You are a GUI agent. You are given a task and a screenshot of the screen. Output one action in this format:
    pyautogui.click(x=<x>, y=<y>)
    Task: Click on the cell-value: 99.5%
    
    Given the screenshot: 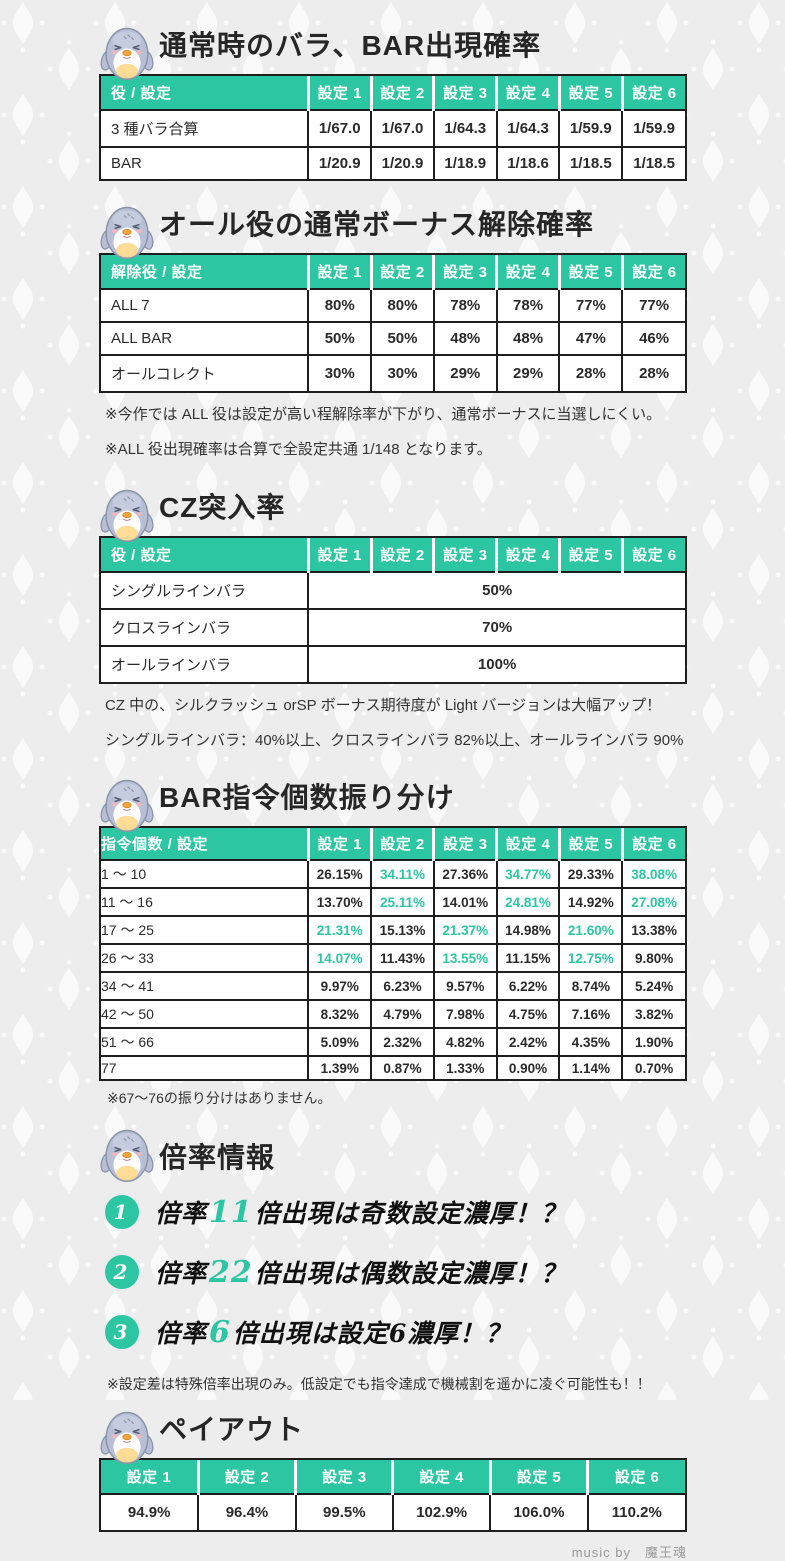 What is the action you would take?
    pyautogui.click(x=344, y=1512)
    